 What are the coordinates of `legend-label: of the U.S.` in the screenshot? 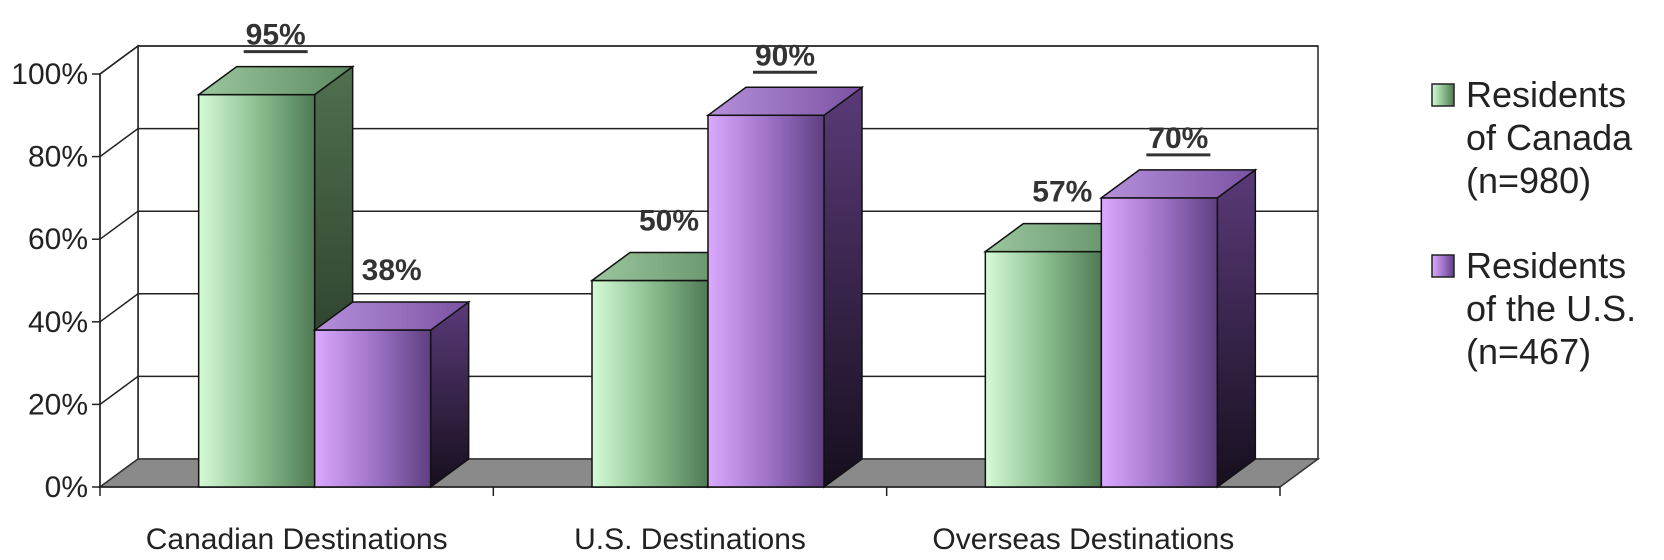 It's located at (1551, 308).